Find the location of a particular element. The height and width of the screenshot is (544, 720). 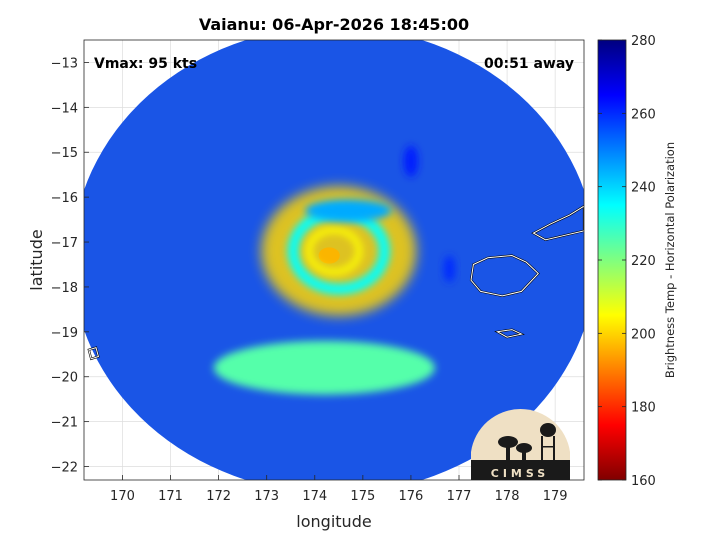

feature-rainband-south is located at coordinates (324, 367).